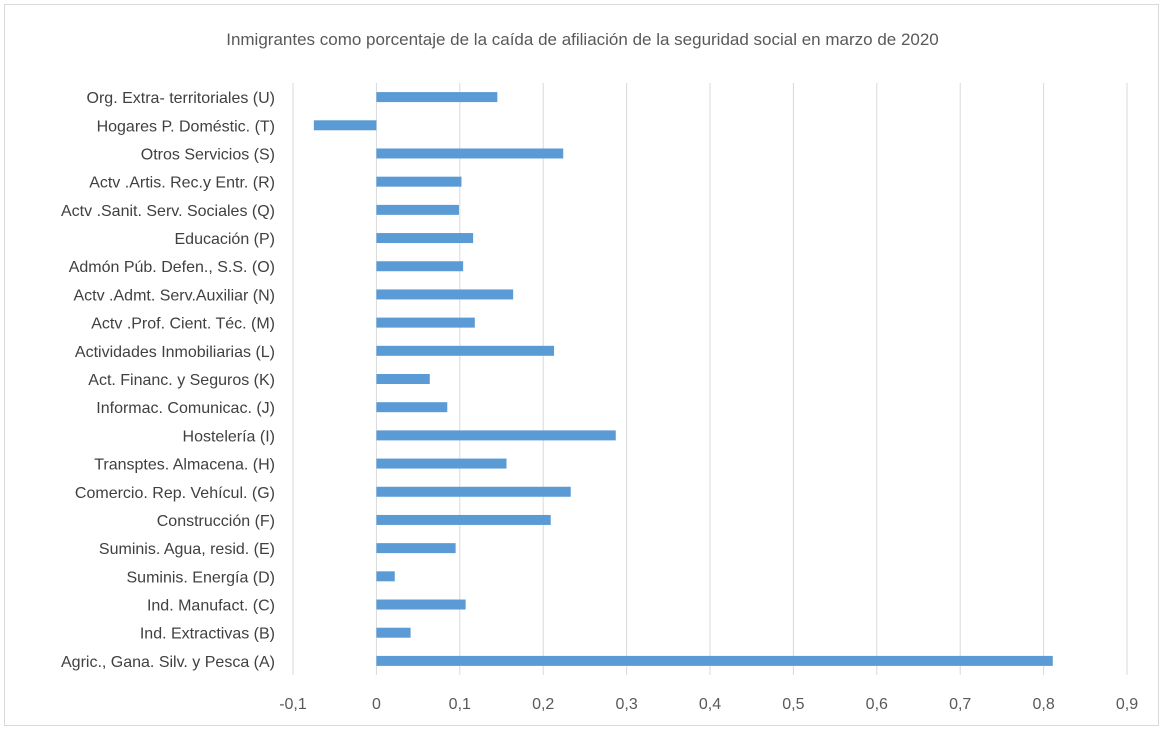 Image resolution: width=1165 pixels, height=731 pixels. Describe the element at coordinates (216, 521) in the screenshot. I see `category-label: Construcción (F)` at that location.